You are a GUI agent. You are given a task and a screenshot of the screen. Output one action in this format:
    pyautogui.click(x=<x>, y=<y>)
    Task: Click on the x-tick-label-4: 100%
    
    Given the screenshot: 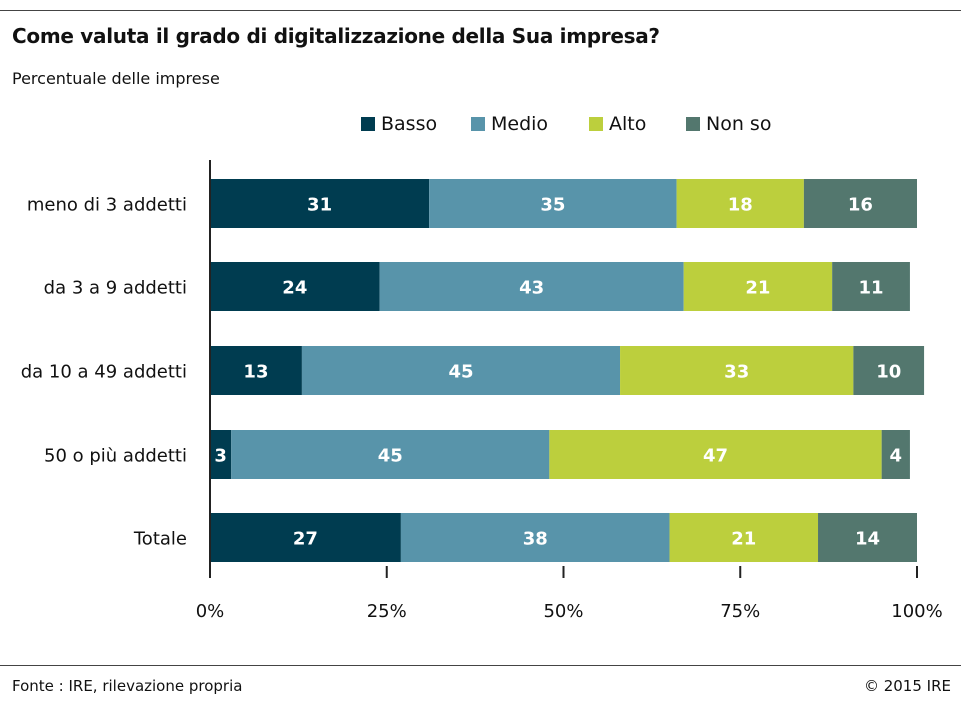 What is the action you would take?
    pyautogui.click(x=916, y=611)
    